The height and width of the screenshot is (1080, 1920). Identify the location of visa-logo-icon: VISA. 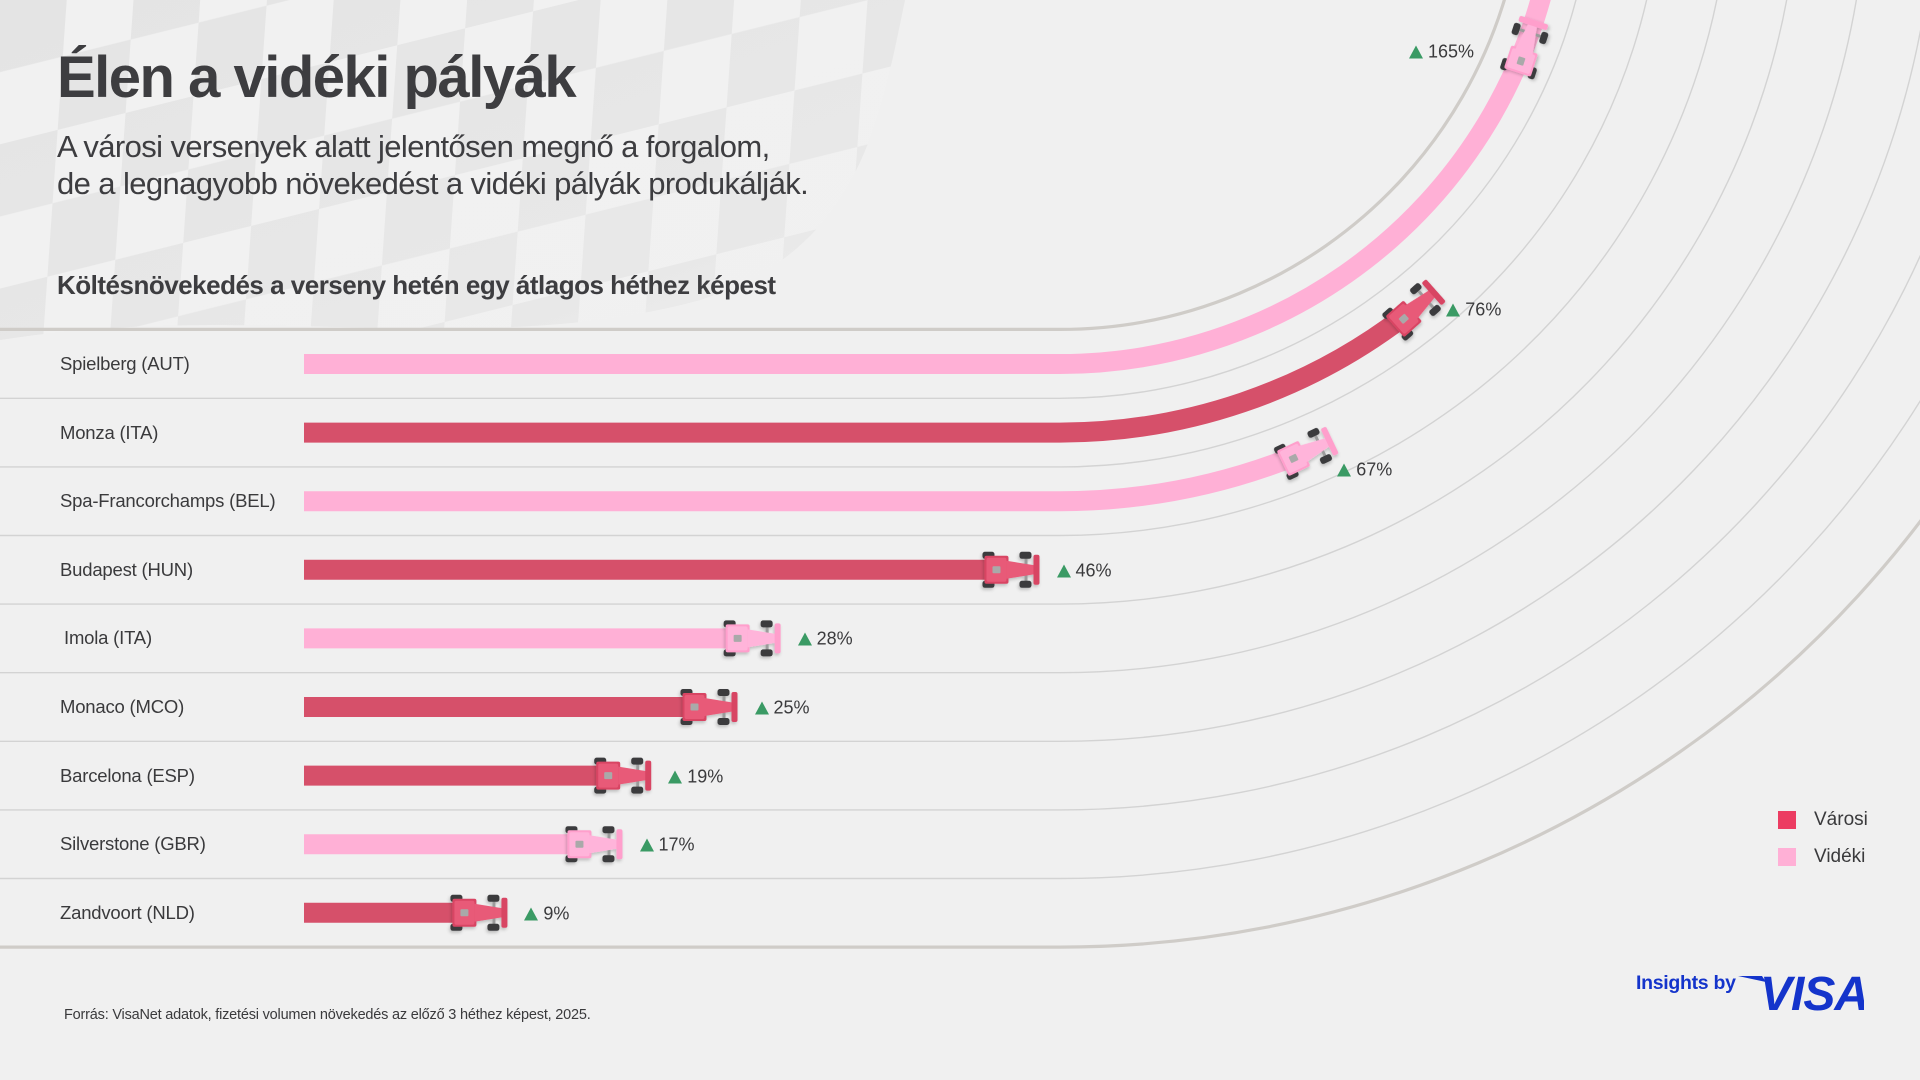
(1800, 992).